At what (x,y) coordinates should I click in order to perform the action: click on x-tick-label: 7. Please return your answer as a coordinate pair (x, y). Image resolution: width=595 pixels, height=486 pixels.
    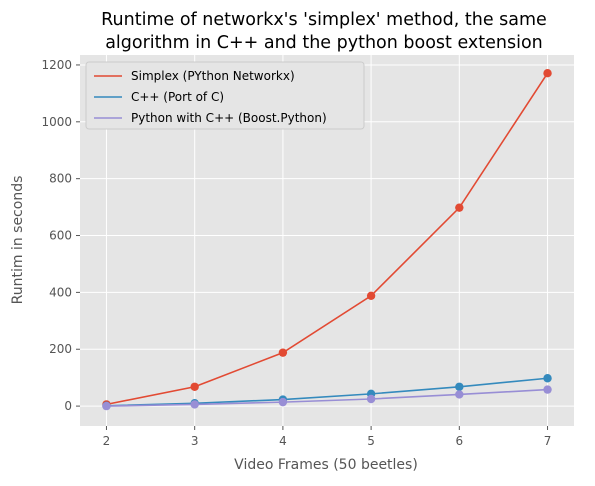
    Looking at the image, I should click on (548, 441).